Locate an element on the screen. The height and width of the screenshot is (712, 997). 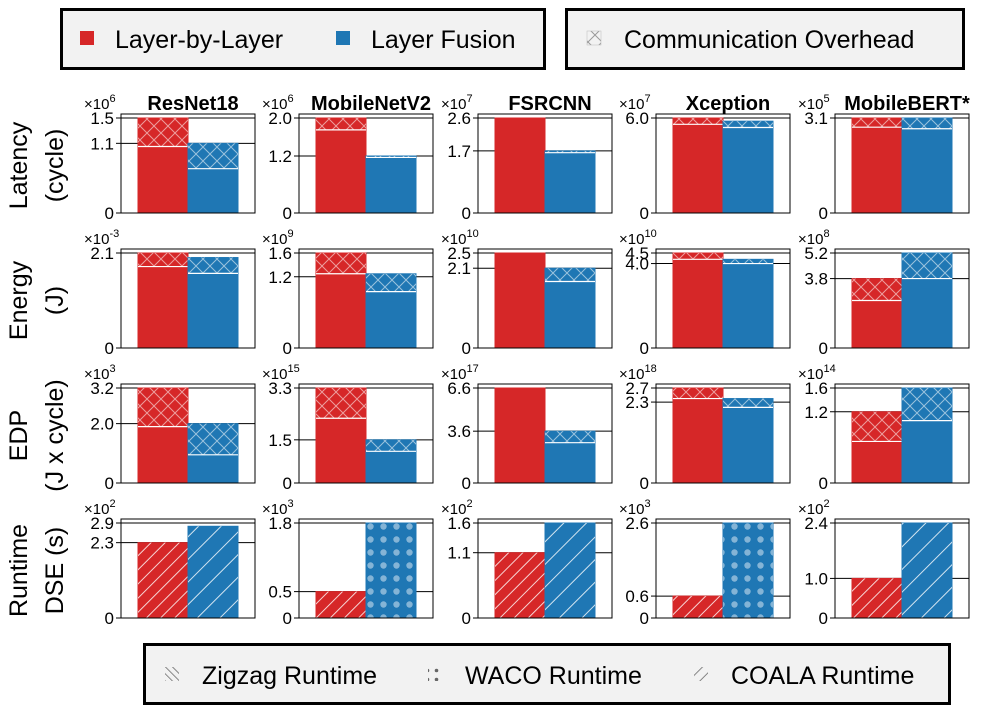
y-tick-label: 2.1 is located at coordinates (102, 253).